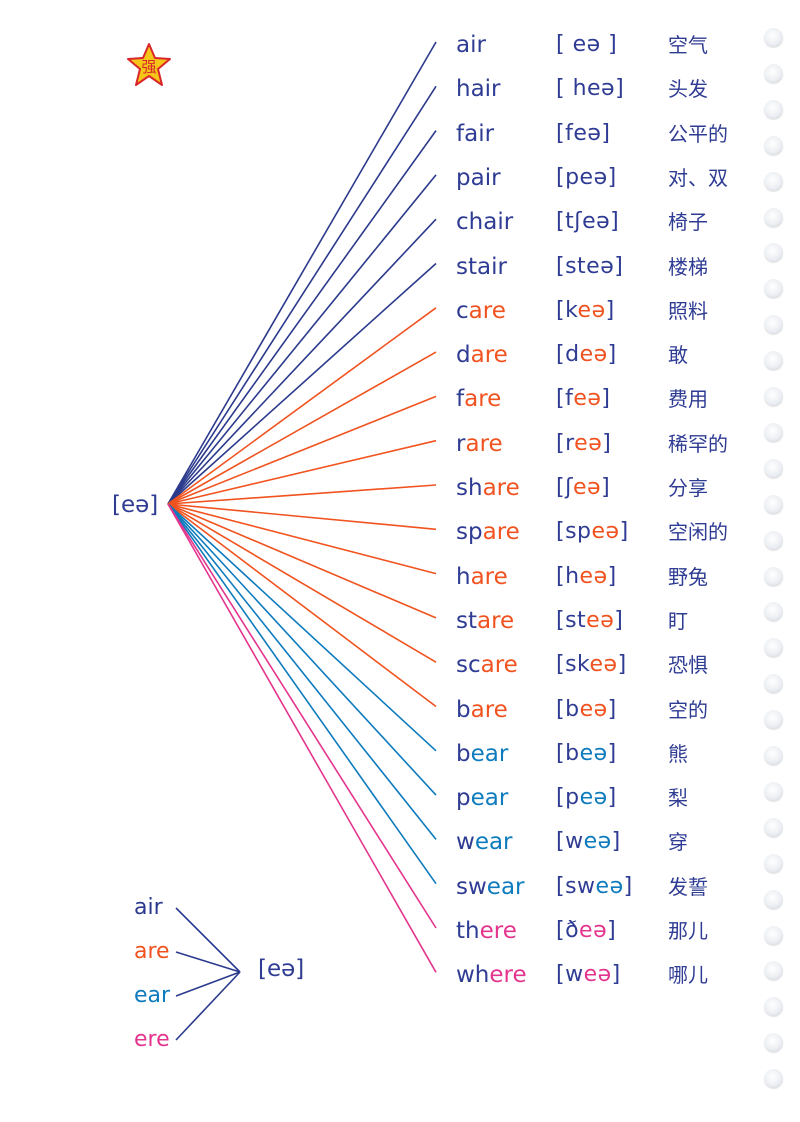 This screenshot has height=1122, width=800. Describe the element at coordinates (688, 488) in the screenshot. I see `translation: 分享` at that location.